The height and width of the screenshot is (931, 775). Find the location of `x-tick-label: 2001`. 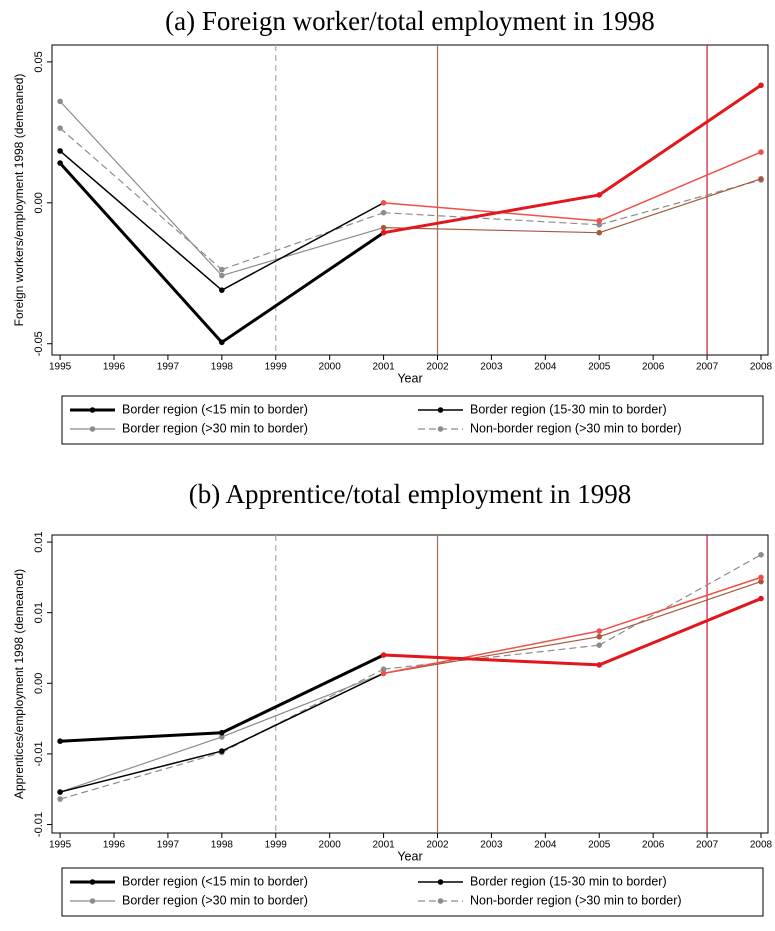

x-tick-label: 2001 is located at coordinates (383, 367).